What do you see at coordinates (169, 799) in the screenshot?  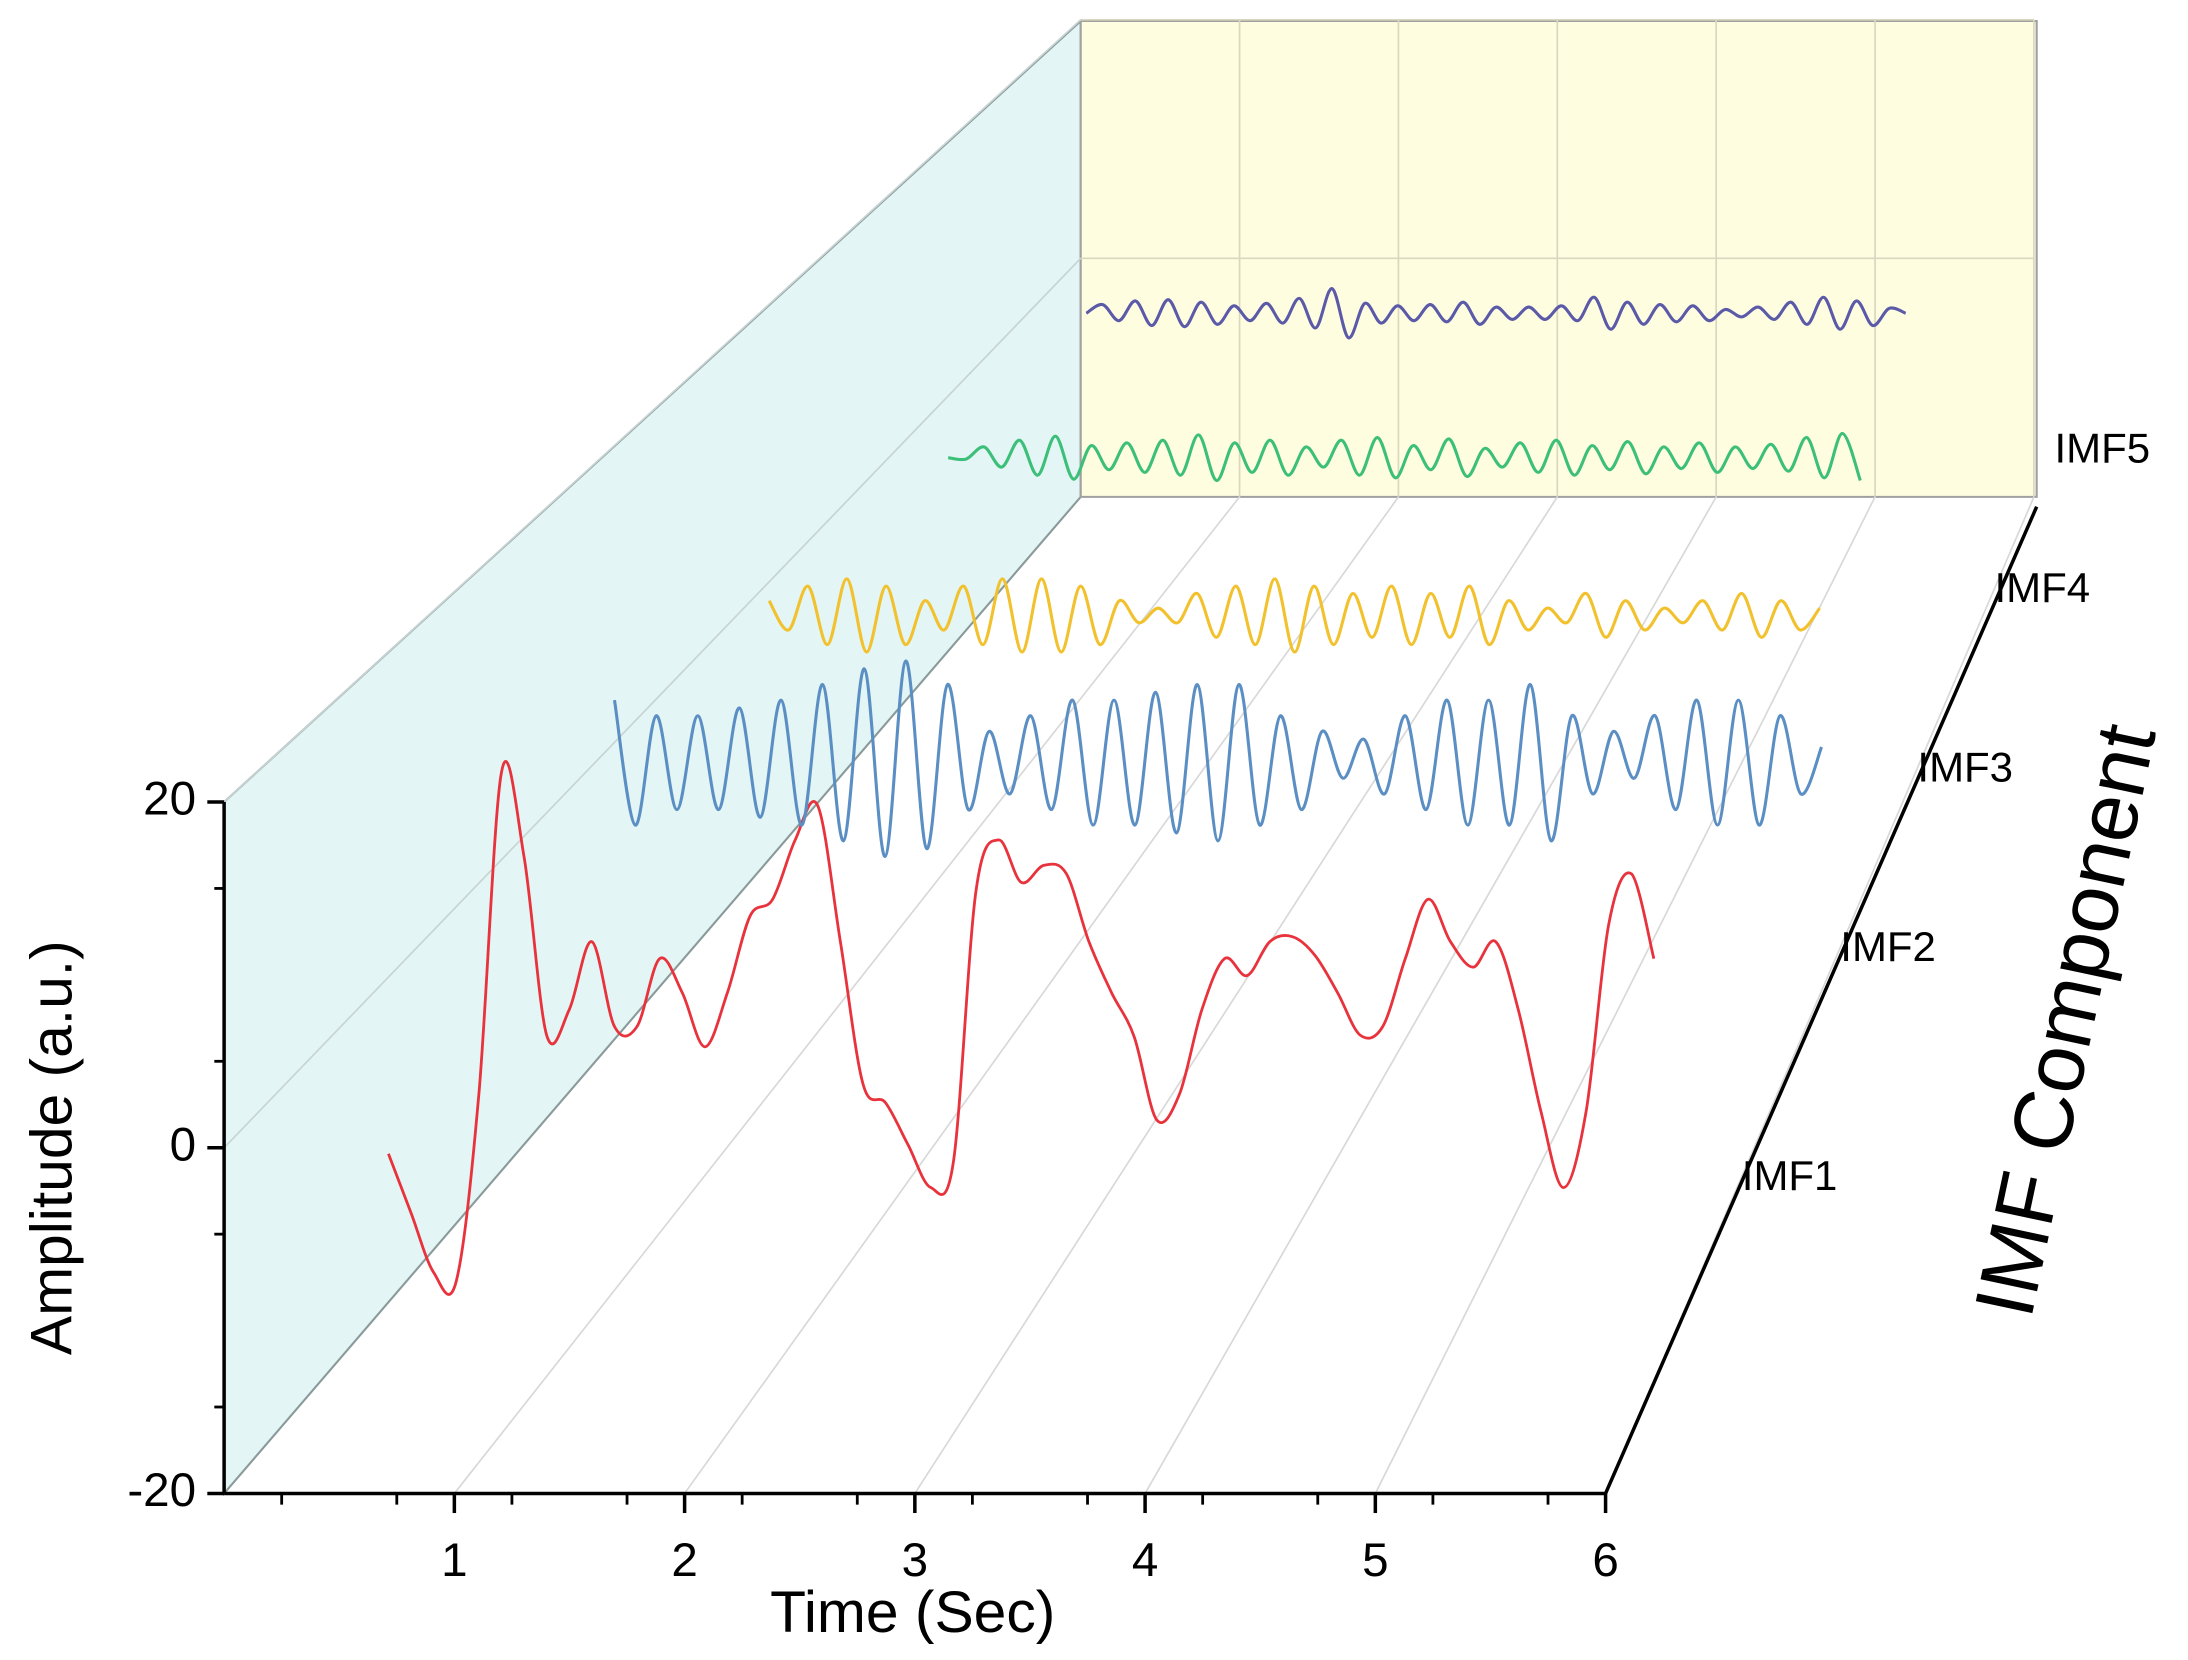 I see `y-tick-label: 20` at bounding box center [169, 799].